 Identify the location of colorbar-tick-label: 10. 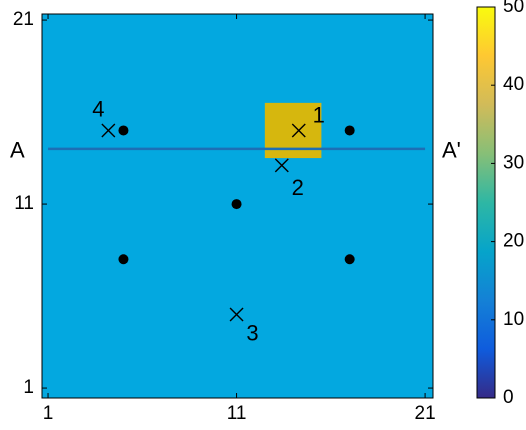
(513, 319).